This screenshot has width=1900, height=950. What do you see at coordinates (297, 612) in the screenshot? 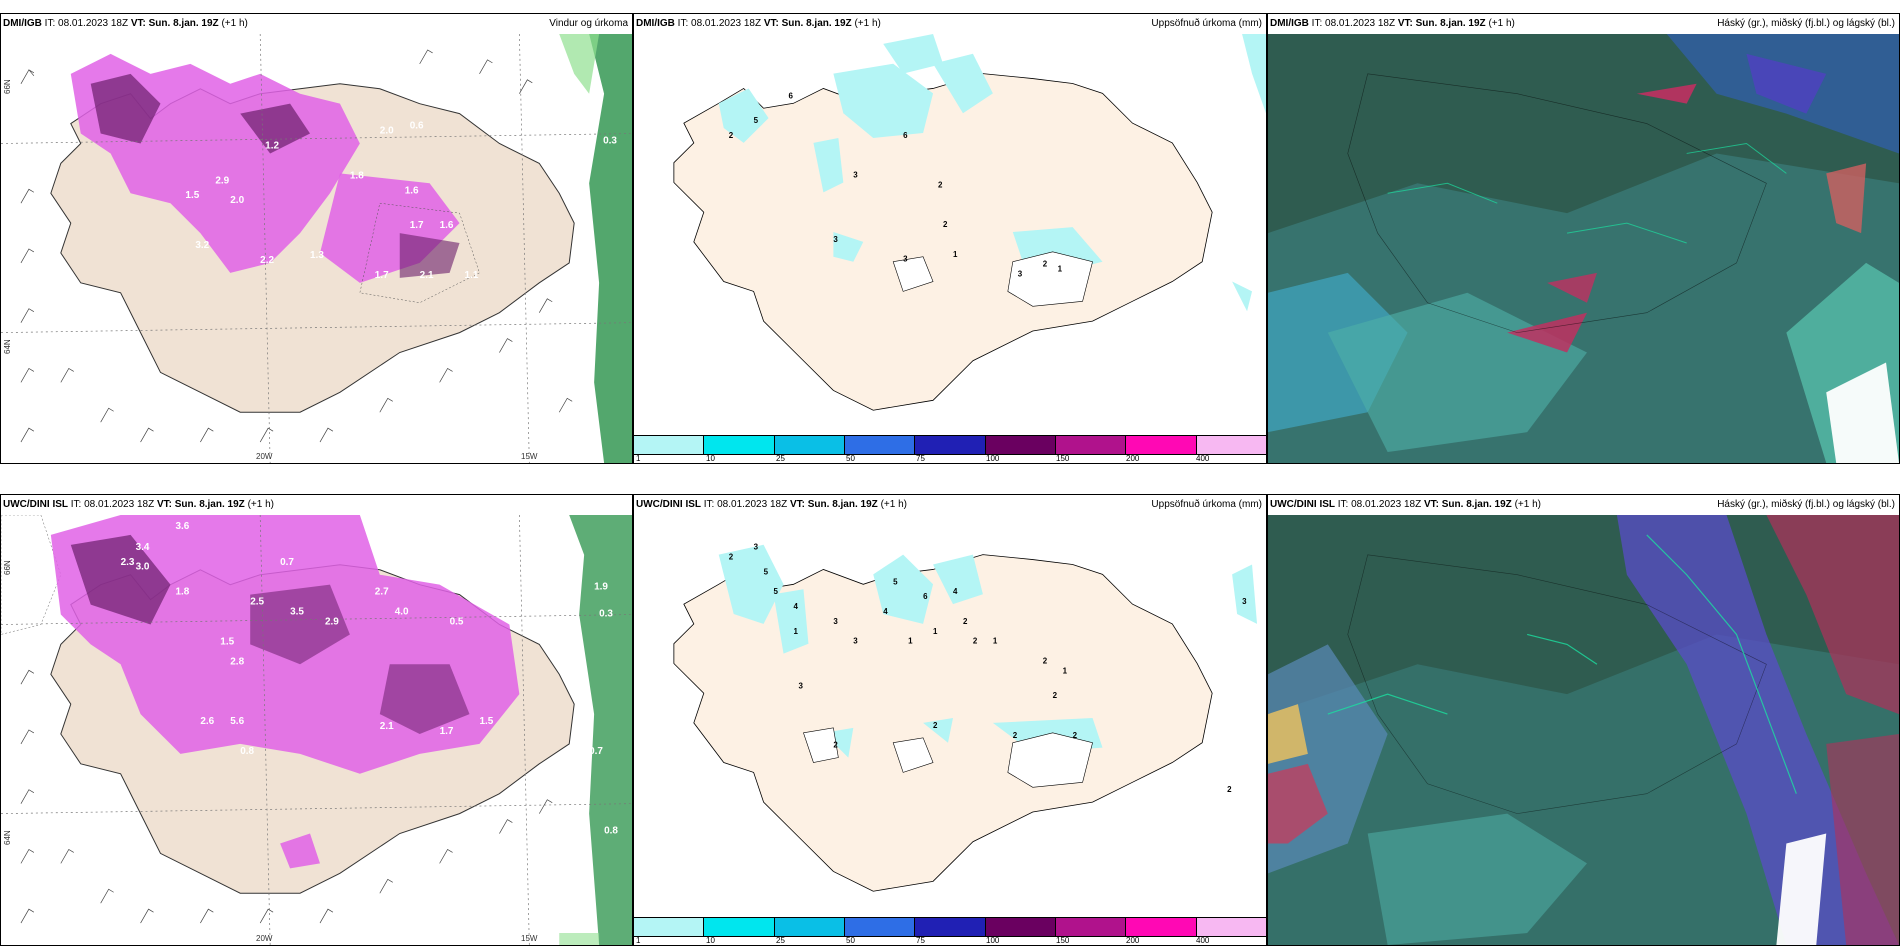
I see `wind-label: 3.5` at bounding box center [297, 612].